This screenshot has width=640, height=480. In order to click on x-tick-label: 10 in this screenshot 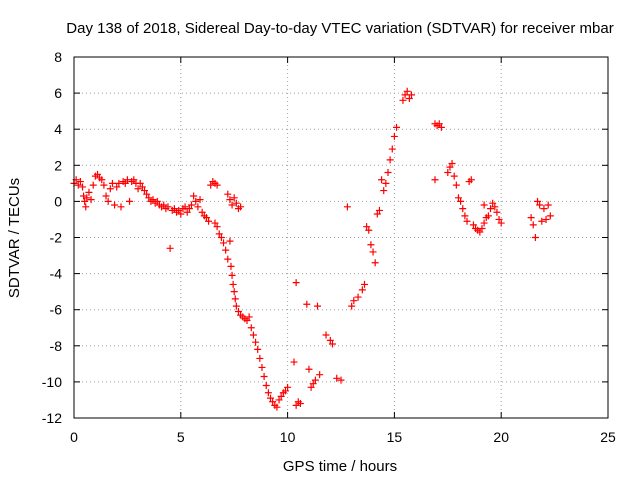, I will do `click(288, 437)`.